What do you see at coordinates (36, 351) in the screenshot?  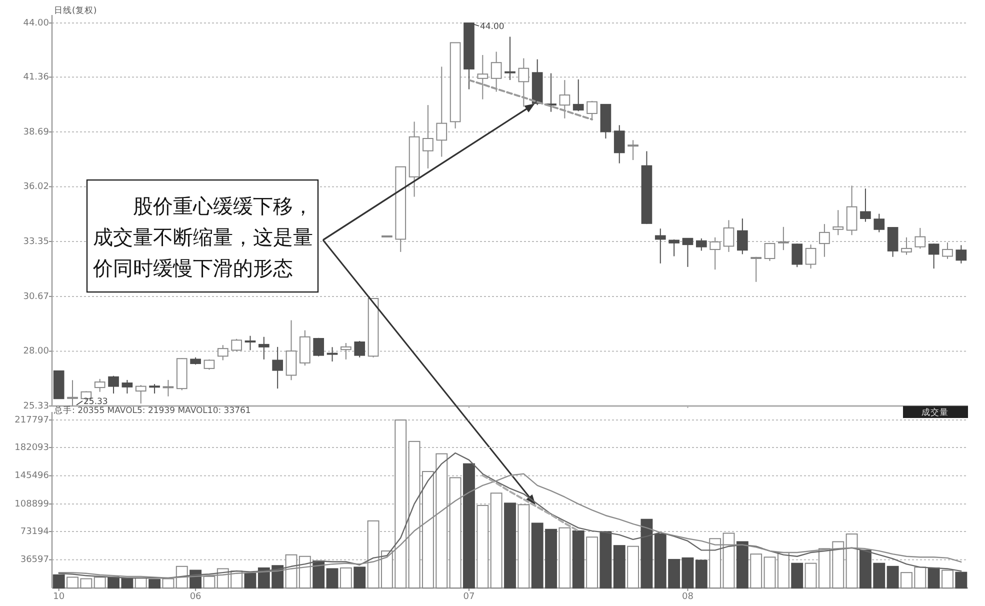 I see `y-tick-label: 28.00` at bounding box center [36, 351].